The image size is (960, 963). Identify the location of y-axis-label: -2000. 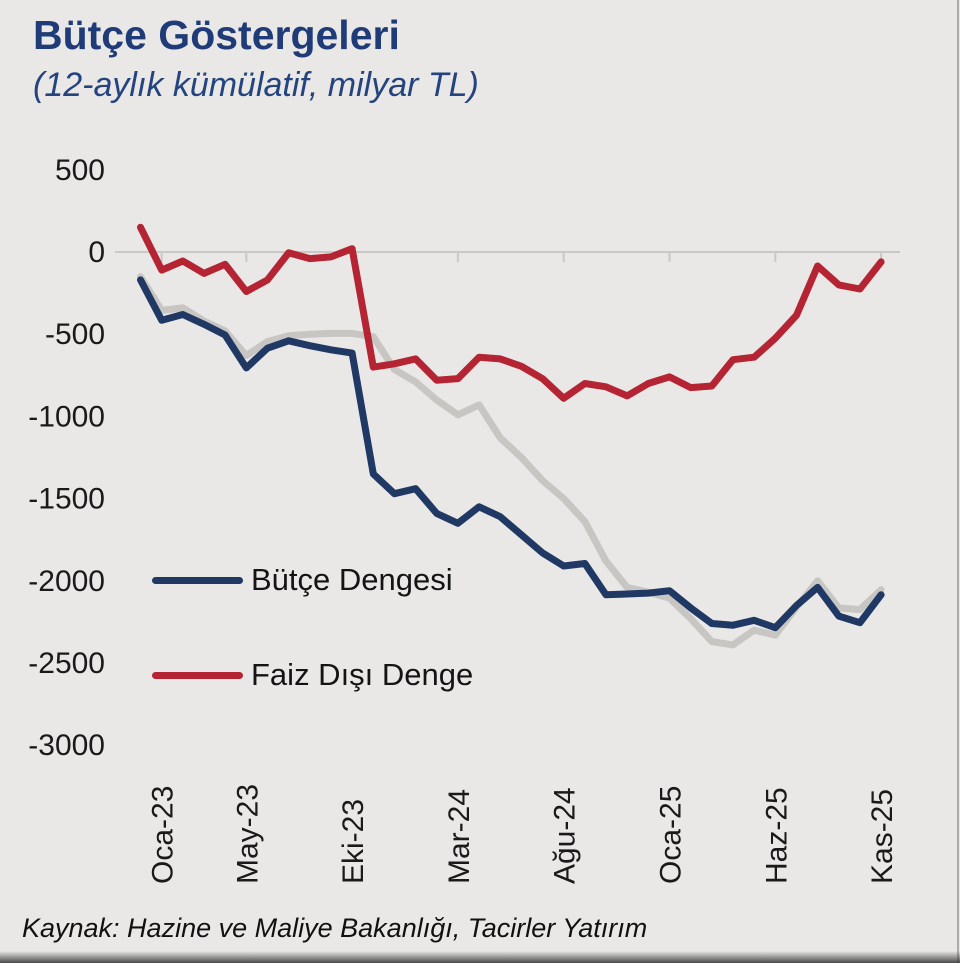
(66, 581).